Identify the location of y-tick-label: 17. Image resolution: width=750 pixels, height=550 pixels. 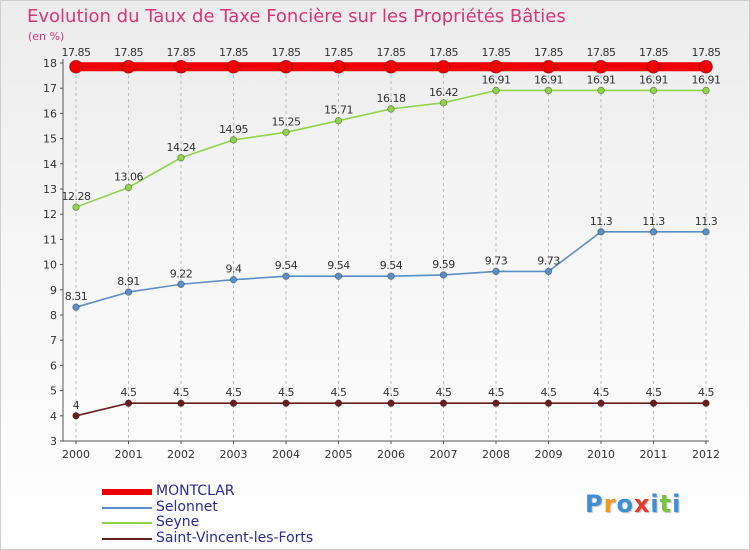
(50, 88).